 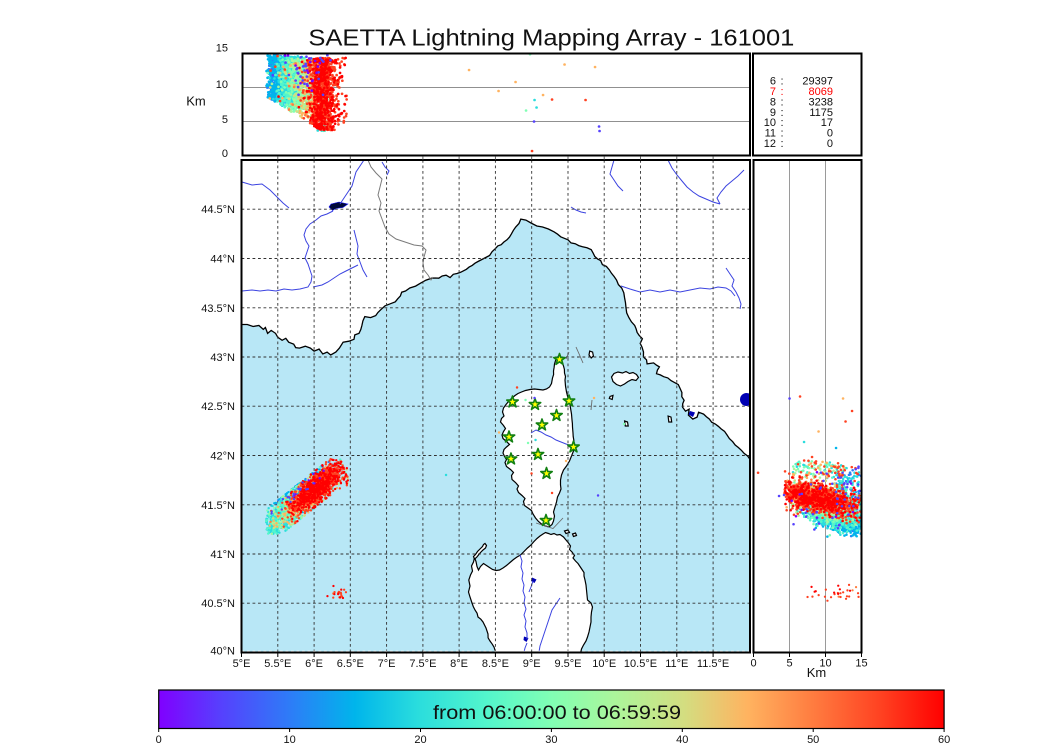 I want to click on svg-text: 40°N, so click(x=222, y=652).